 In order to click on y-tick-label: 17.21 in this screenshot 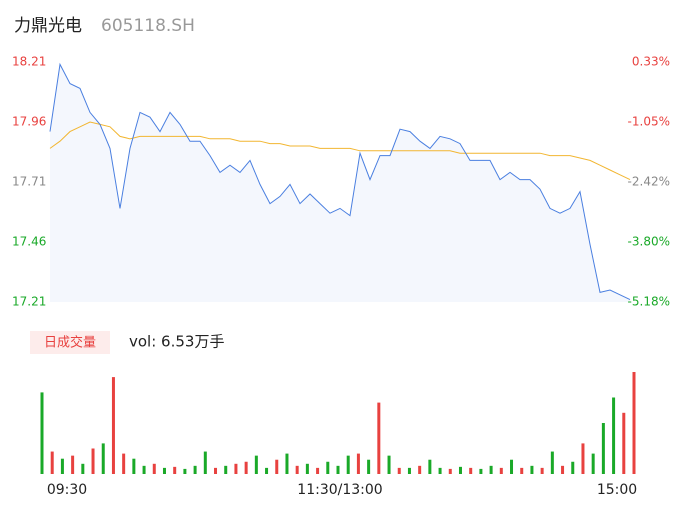, I will do `click(29, 302)`.